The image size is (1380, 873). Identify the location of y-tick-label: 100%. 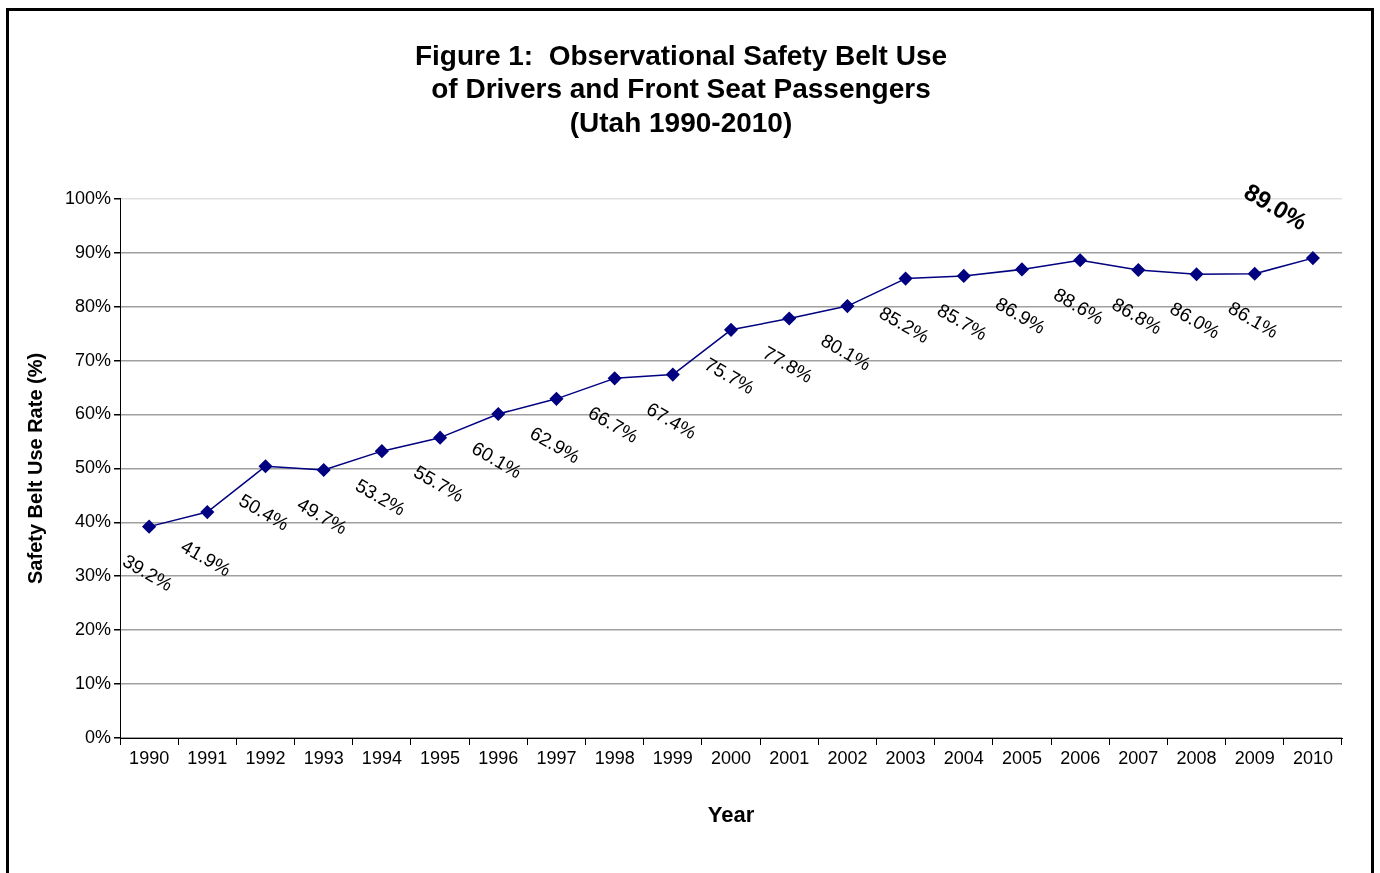
(88, 197).